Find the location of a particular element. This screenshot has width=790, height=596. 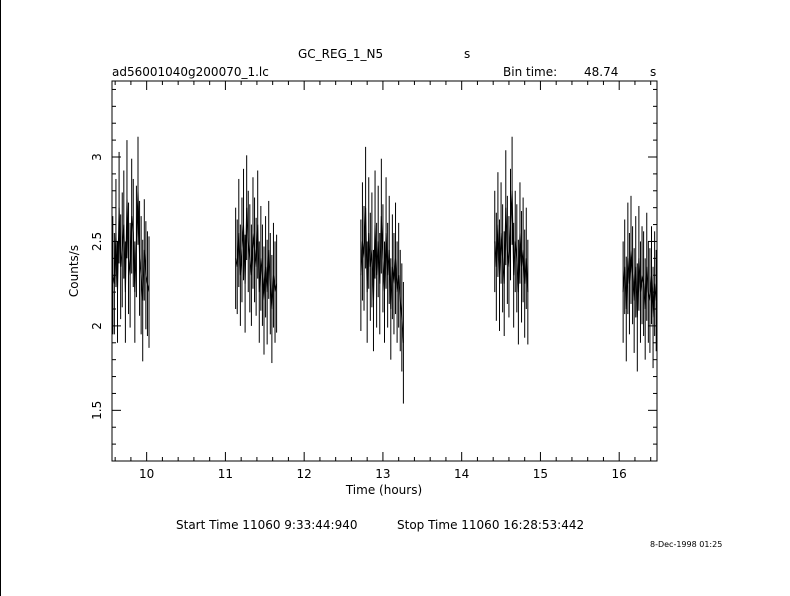

y-tick-label: 1.5 is located at coordinates (97, 410).